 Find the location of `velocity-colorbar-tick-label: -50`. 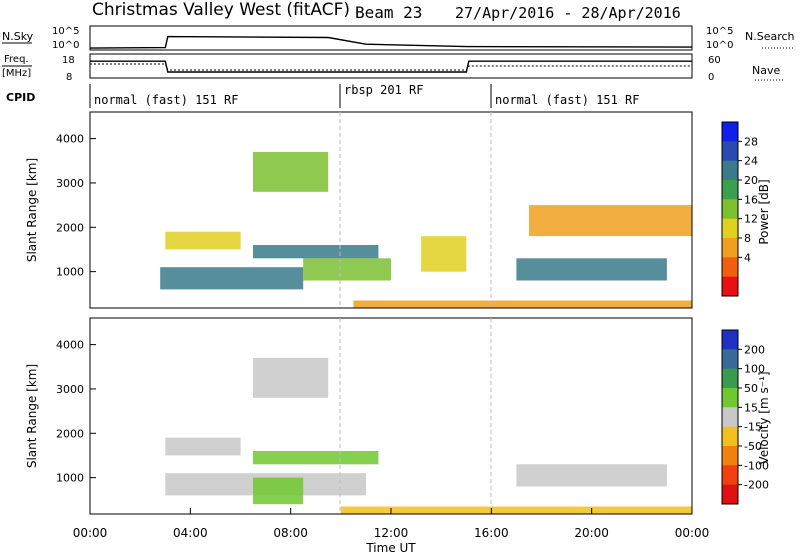

velocity-colorbar-tick-label: -50 is located at coordinates (753, 446).